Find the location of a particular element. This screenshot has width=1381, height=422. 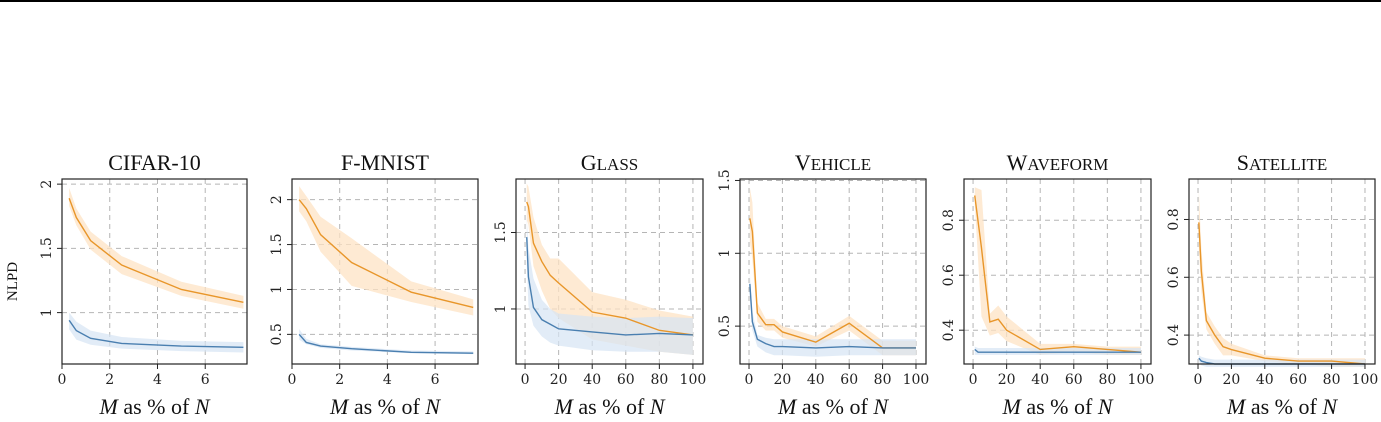

x-tick-label: 2 is located at coordinates (339, 380).